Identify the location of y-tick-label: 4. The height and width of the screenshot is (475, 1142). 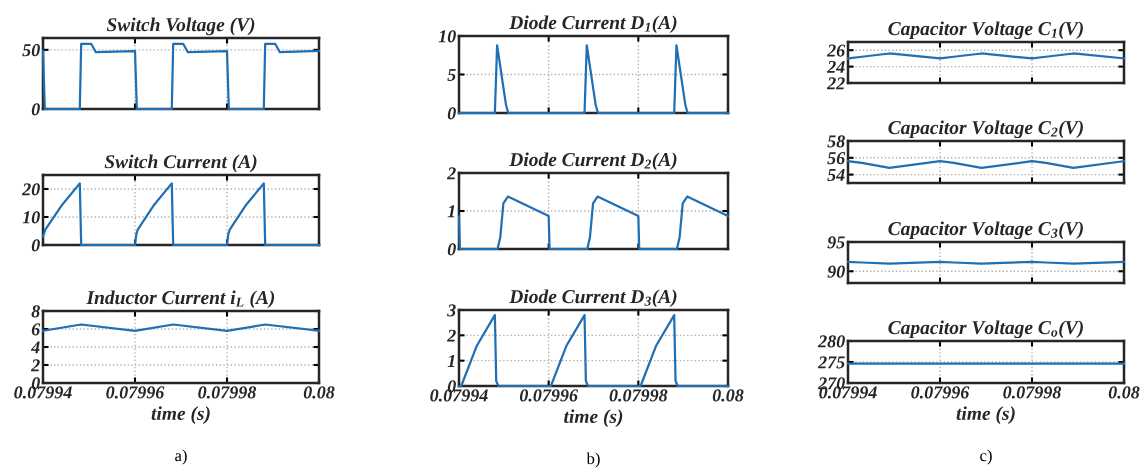
(35, 347).